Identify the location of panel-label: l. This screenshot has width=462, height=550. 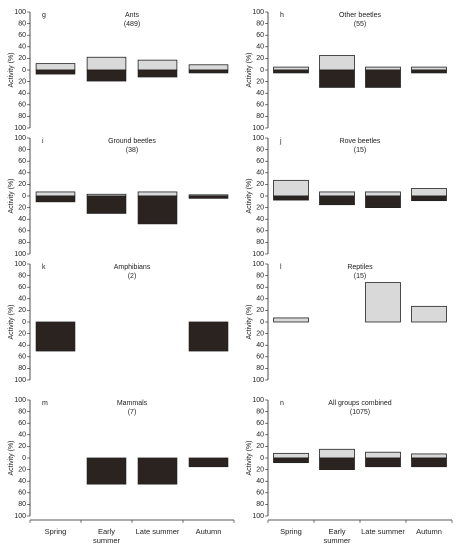
(281, 267).